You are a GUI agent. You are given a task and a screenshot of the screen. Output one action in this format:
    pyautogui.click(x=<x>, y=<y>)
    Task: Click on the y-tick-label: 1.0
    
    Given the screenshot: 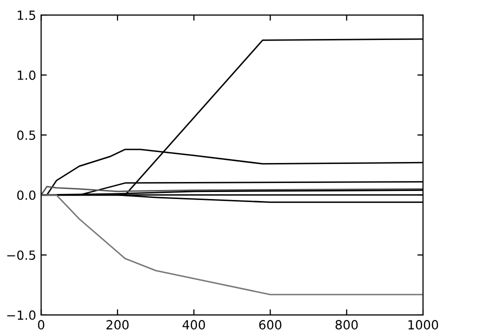 What is the action you would take?
    pyautogui.click(x=27, y=75)
    